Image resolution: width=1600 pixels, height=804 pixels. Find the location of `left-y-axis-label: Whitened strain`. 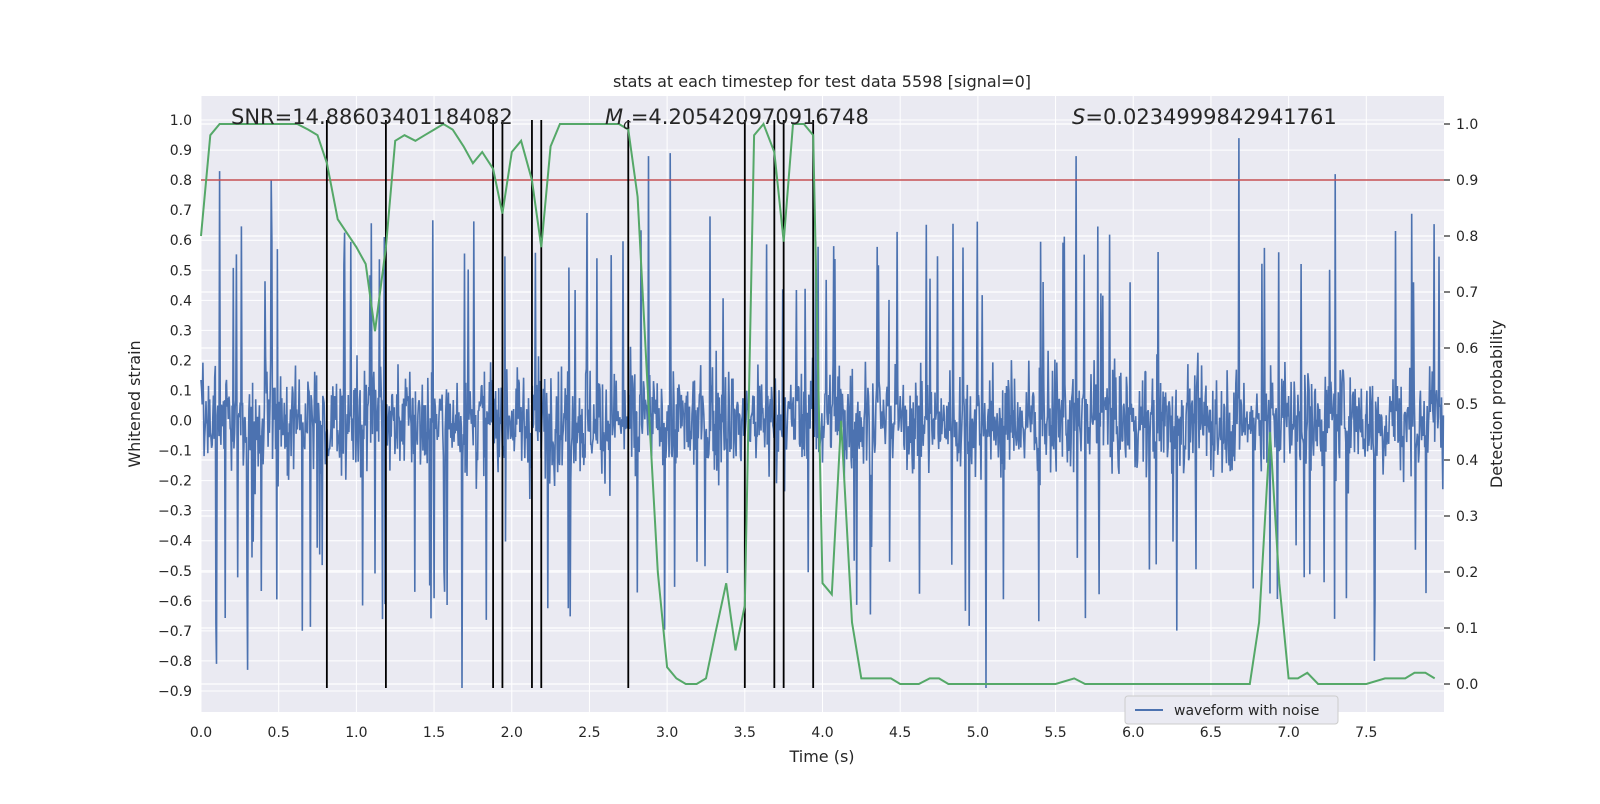

left-y-axis-label: Whitened strain is located at coordinates (134, 403).